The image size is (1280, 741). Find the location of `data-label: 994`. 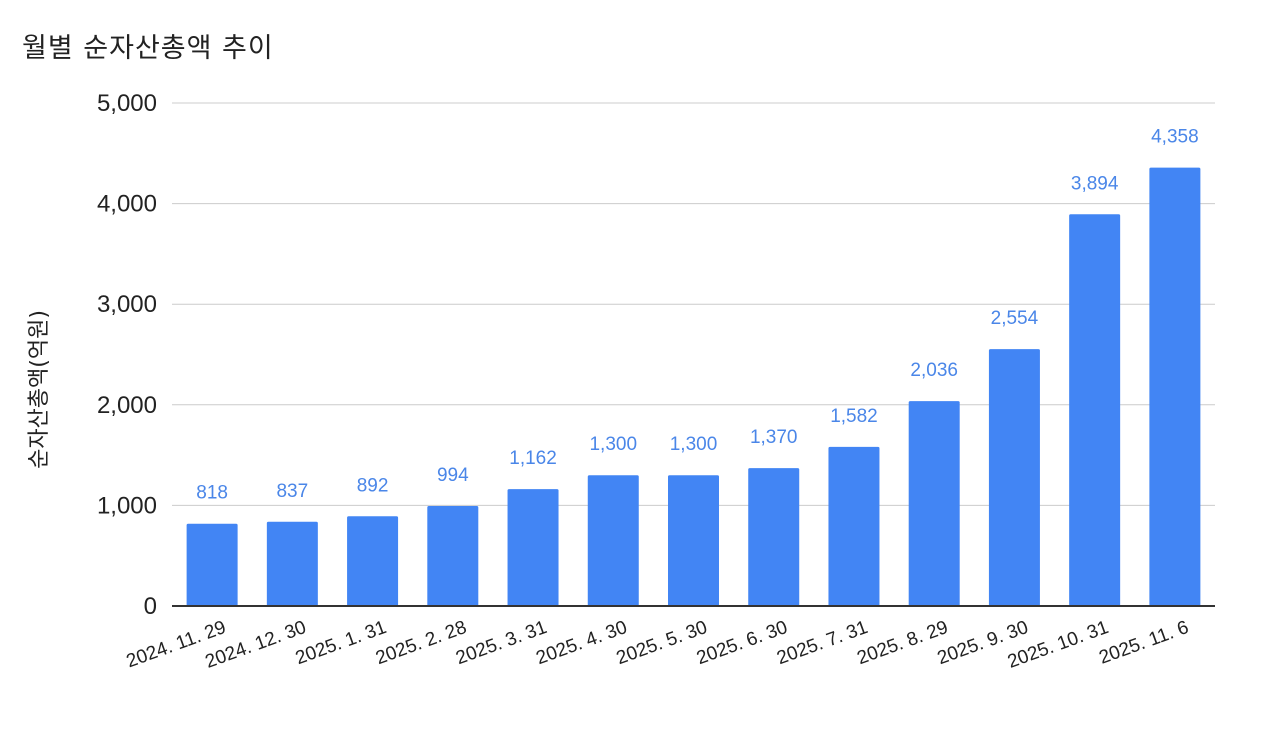

data-label: 994 is located at coordinates (453, 475).